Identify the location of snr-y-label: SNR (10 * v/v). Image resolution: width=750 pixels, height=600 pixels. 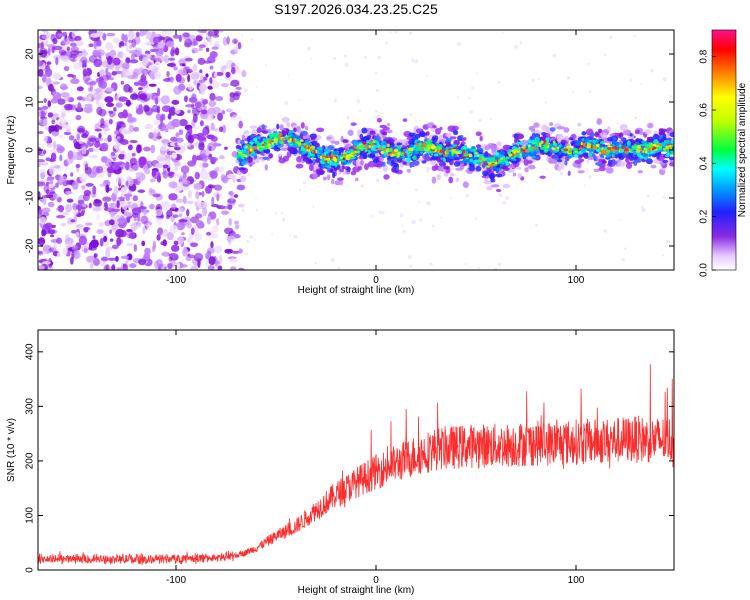
(11, 450).